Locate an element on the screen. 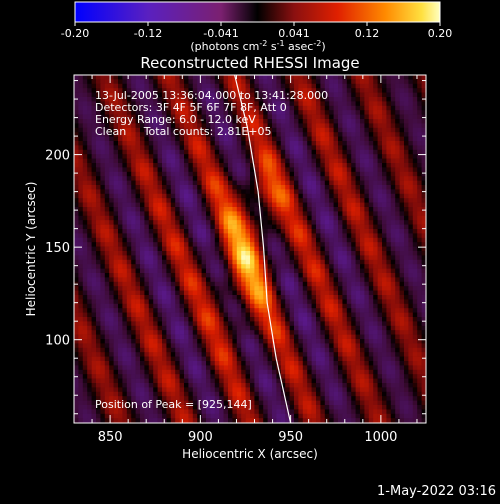 The width and height of the screenshot is (500, 504). x-tick-label: 1000 is located at coordinates (380, 437).